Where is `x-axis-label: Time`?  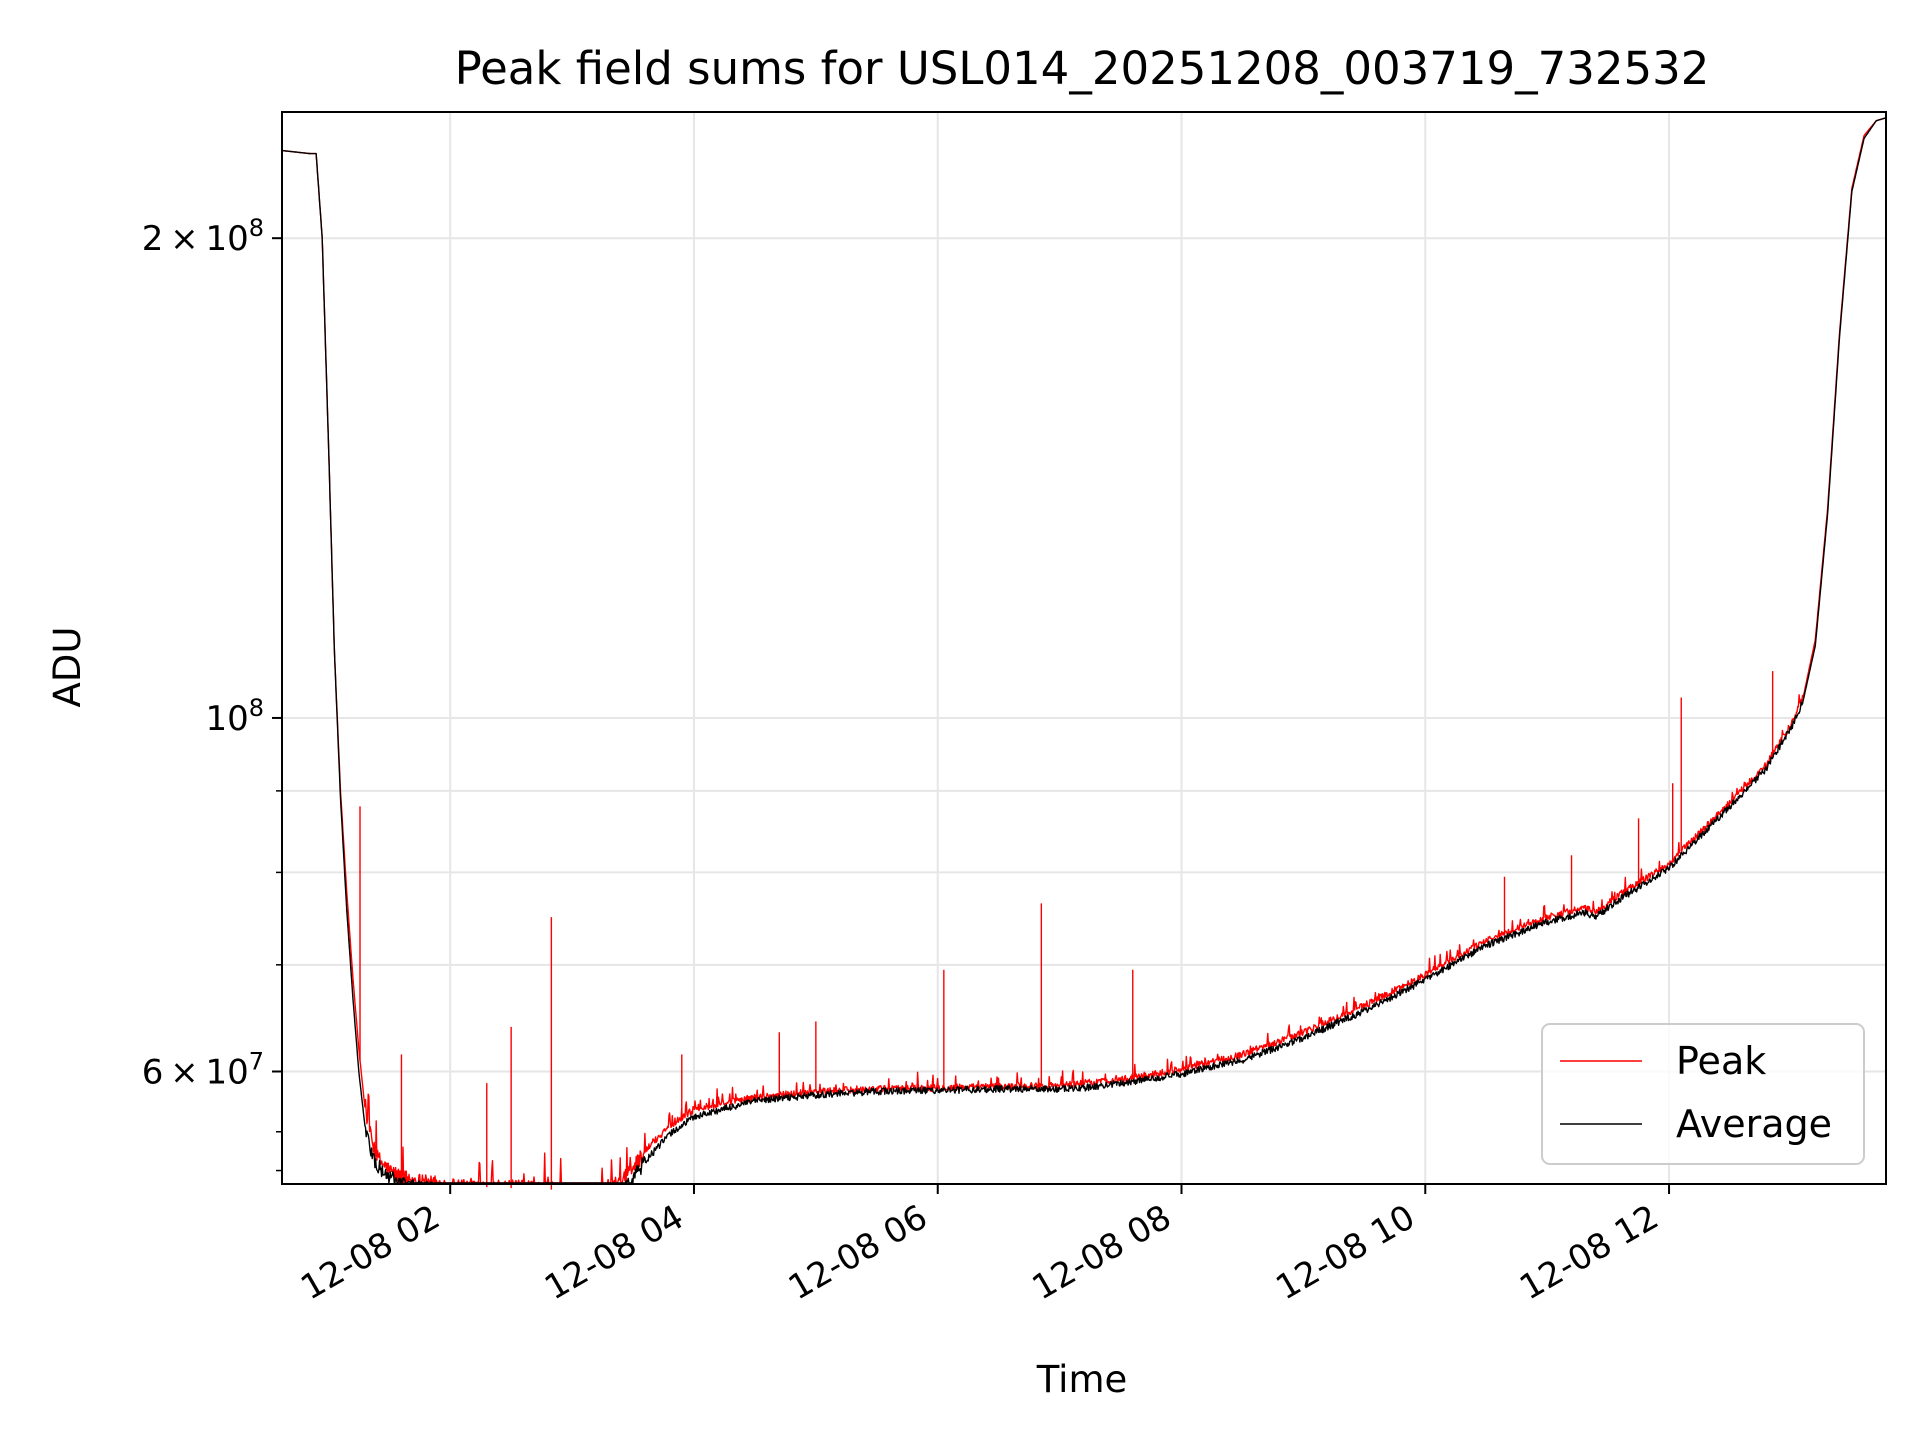 x-axis-label: Time is located at coordinates (1082, 1379).